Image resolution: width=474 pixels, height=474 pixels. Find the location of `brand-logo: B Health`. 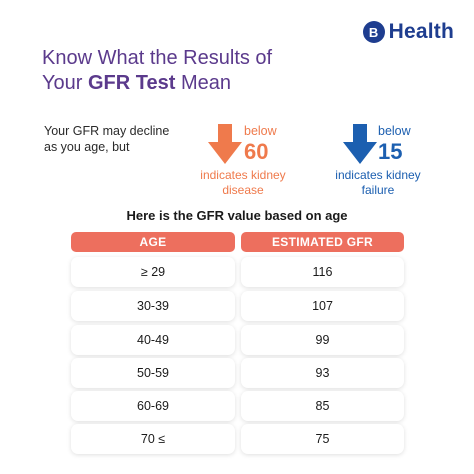

brand-logo: B Health is located at coordinates (408, 32).